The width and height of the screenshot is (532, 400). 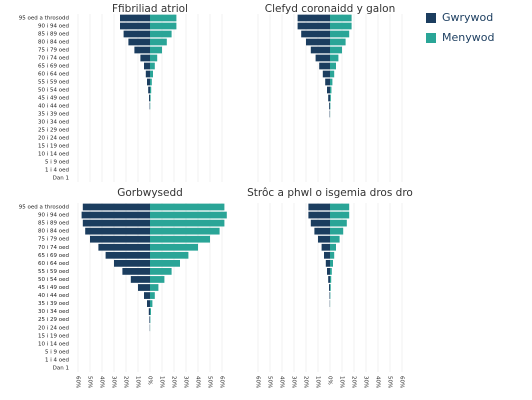 What do you see at coordinates (53, 51) in the screenshot?
I see `y-tick-label: 75 i 79 oed` at bounding box center [53, 51].